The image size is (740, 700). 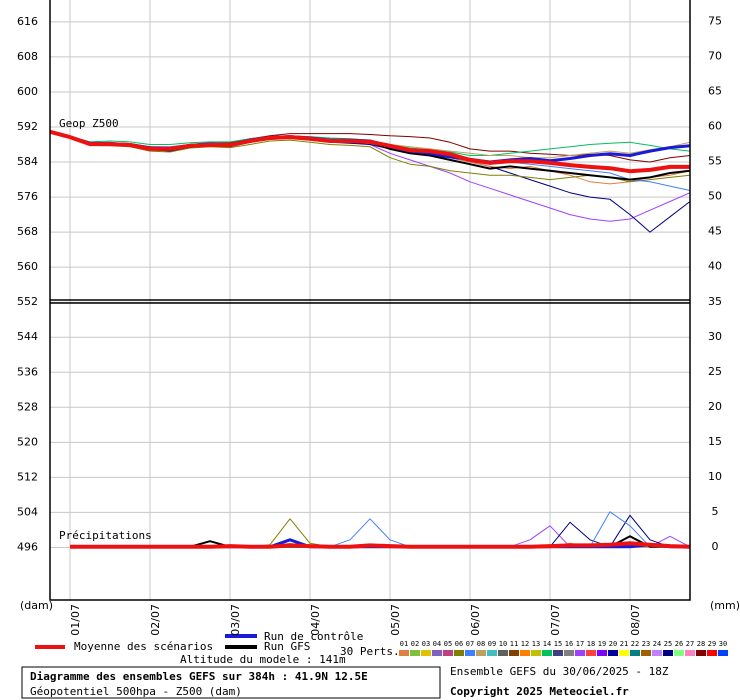 What do you see at coordinates (27, 126) in the screenshot?
I see `y-tick-label: 592` at bounding box center [27, 126].